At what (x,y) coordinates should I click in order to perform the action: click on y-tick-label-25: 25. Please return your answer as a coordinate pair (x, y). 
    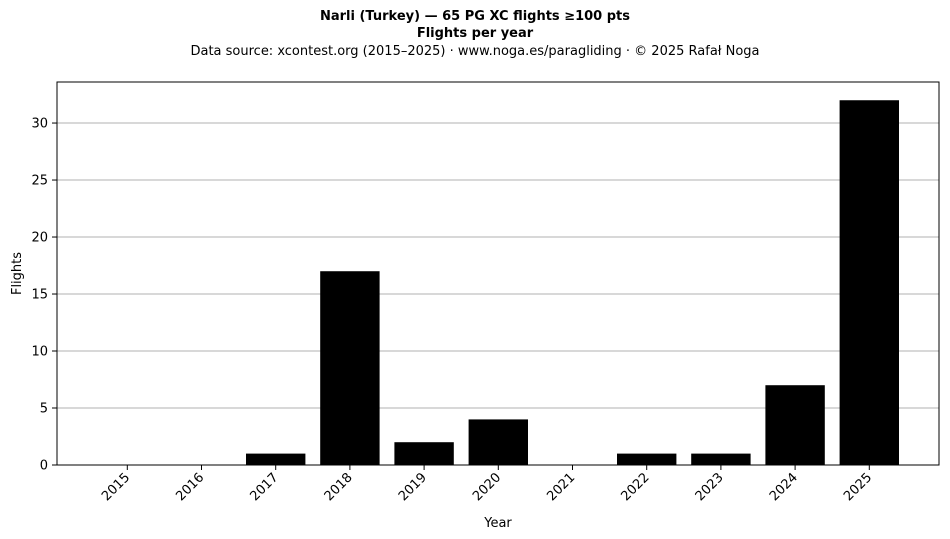
    Looking at the image, I should click on (39, 181).